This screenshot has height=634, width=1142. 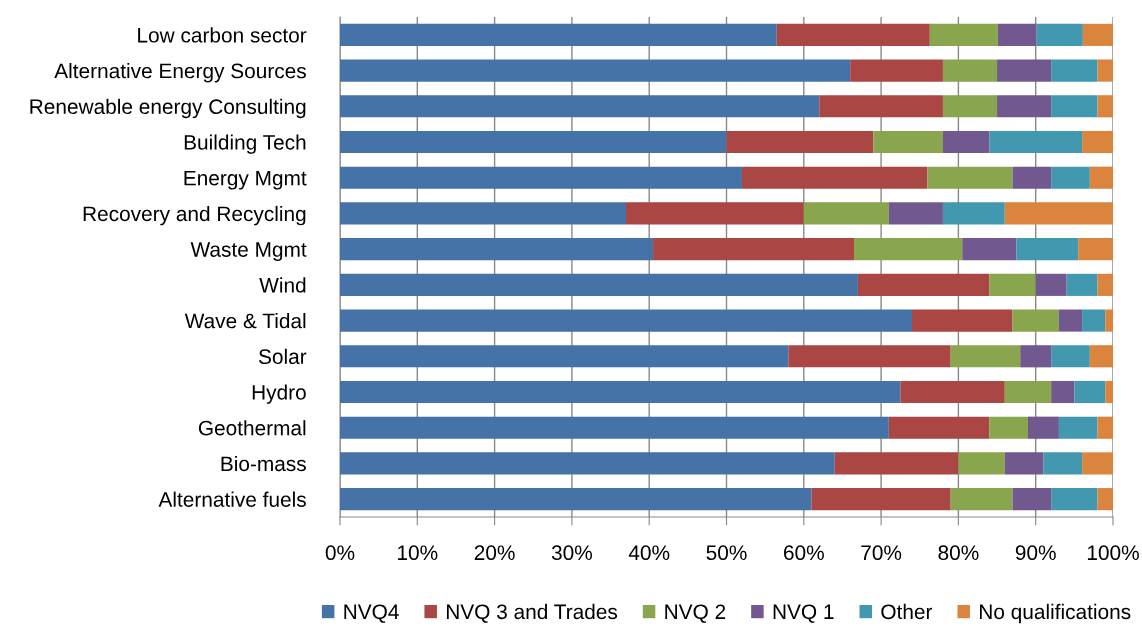 What do you see at coordinates (1055, 613) in the screenshot?
I see `legend-label: No qualifications` at bounding box center [1055, 613].